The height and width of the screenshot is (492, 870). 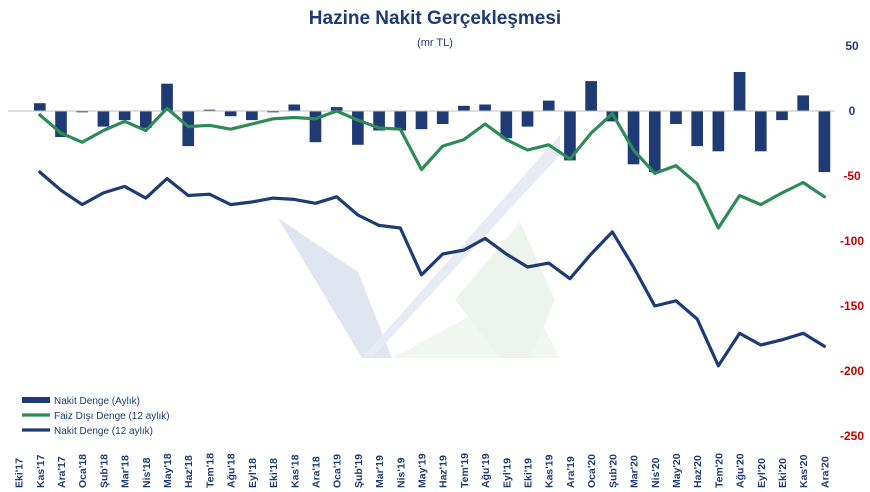 I want to click on x-tick-label: Tem'19, so click(x=465, y=470).